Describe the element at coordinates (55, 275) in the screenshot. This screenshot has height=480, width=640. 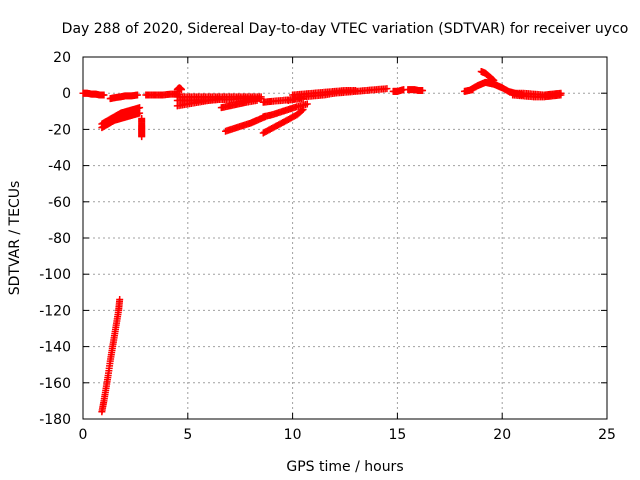
I see `y-tick-label: -100` at that location.